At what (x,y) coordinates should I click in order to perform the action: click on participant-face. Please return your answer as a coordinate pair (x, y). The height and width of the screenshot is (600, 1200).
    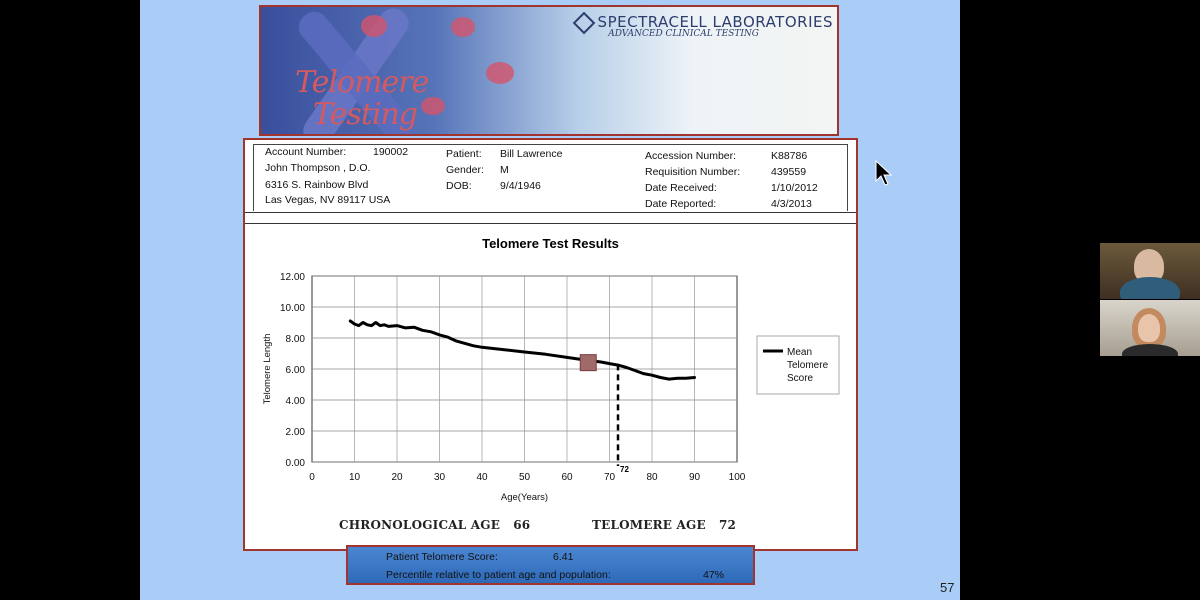
    Looking at the image, I should click on (1149, 328).